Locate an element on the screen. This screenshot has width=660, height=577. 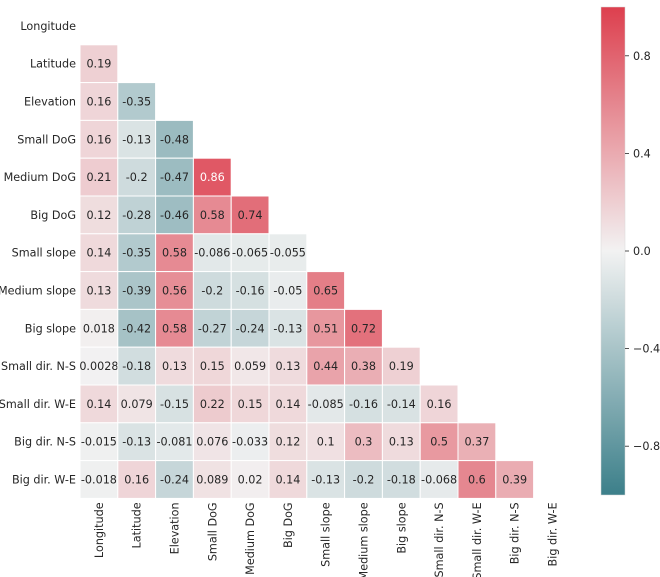
cell-value-label-10-3: 0.22 is located at coordinates (212, 404).